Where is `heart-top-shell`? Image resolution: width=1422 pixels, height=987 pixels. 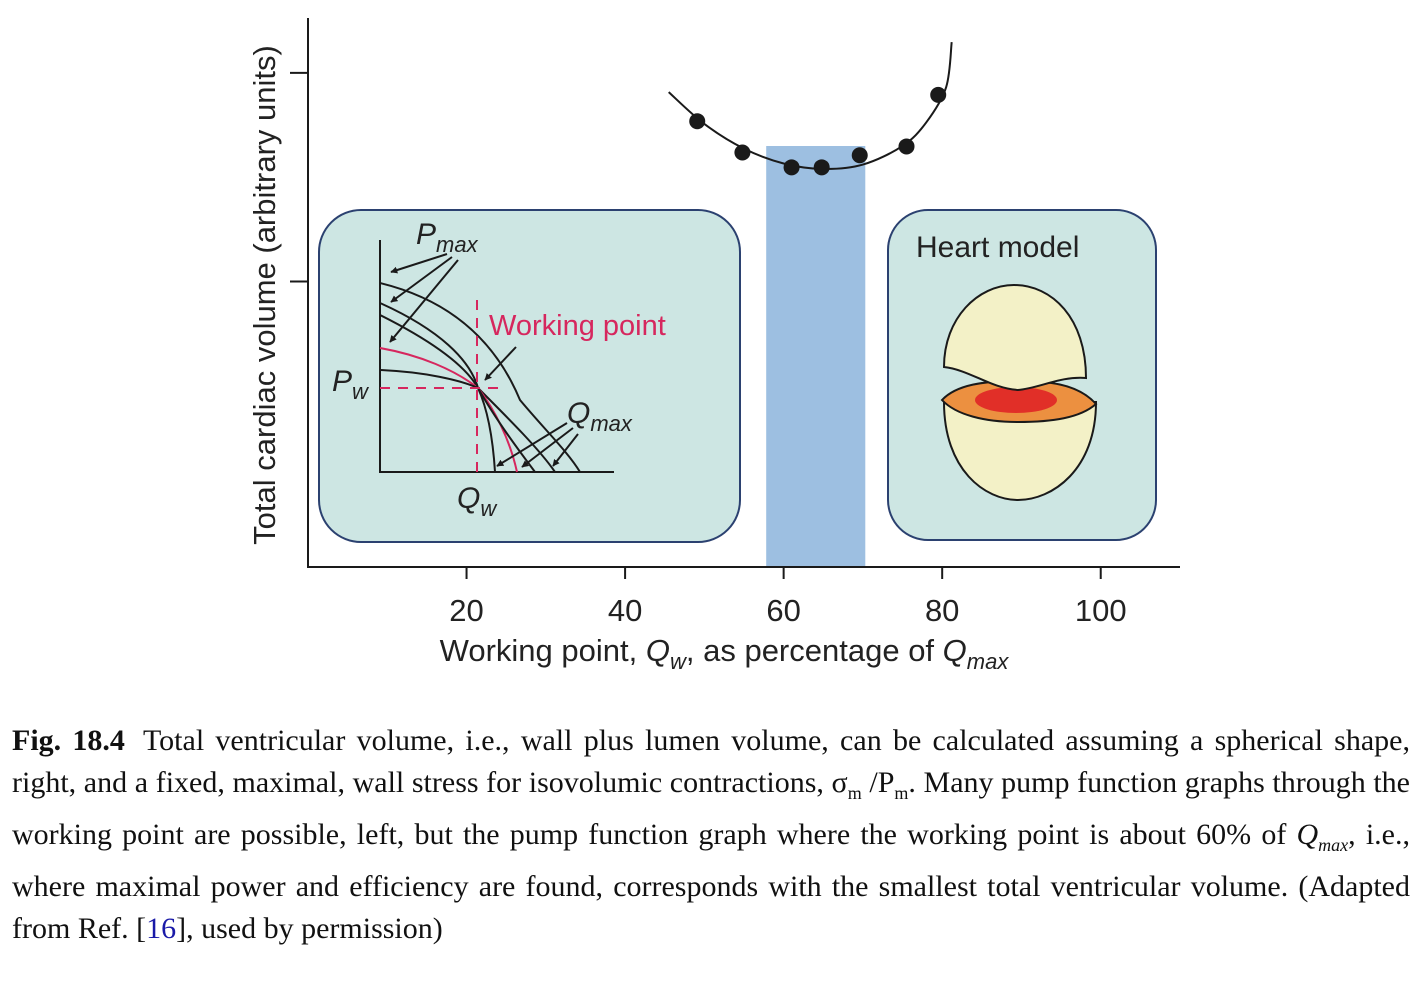
heart-top-shell is located at coordinates (1015, 337).